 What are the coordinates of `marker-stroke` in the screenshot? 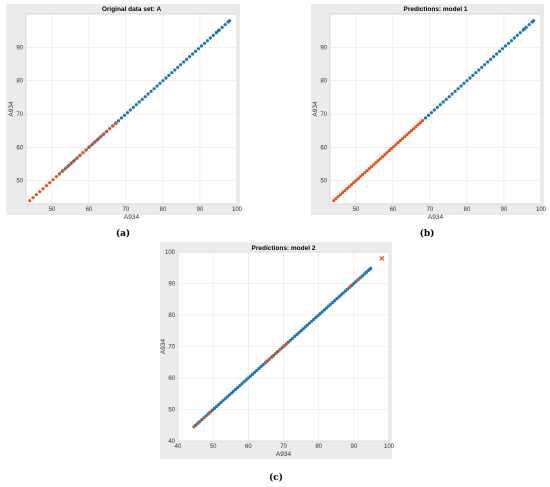 It's located at (382, 258).